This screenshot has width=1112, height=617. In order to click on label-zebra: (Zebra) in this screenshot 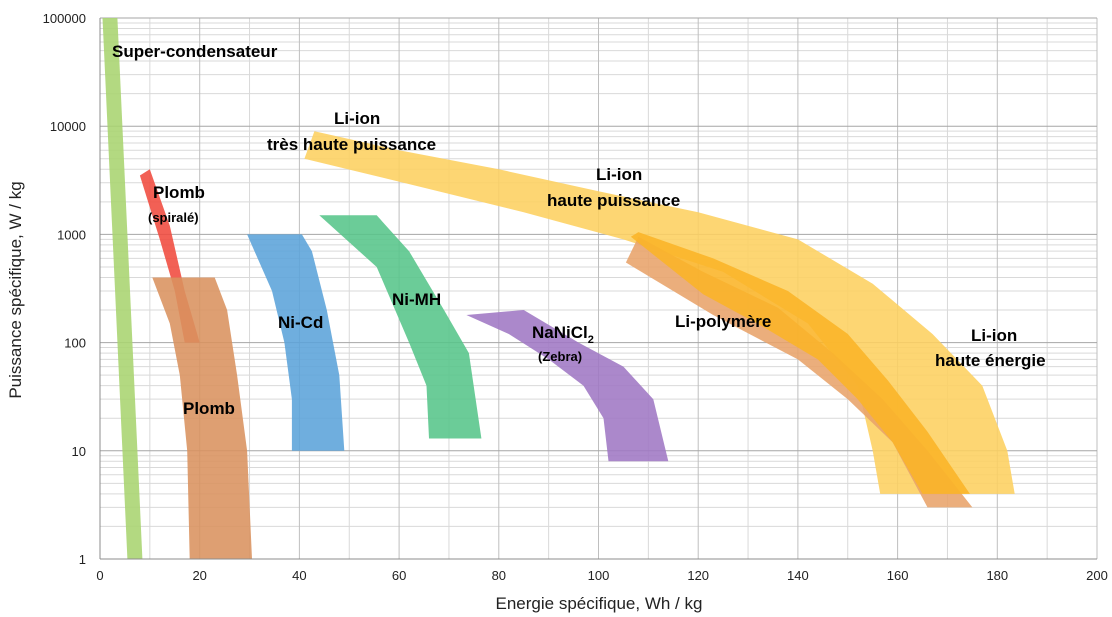, I will do `click(560, 356)`.